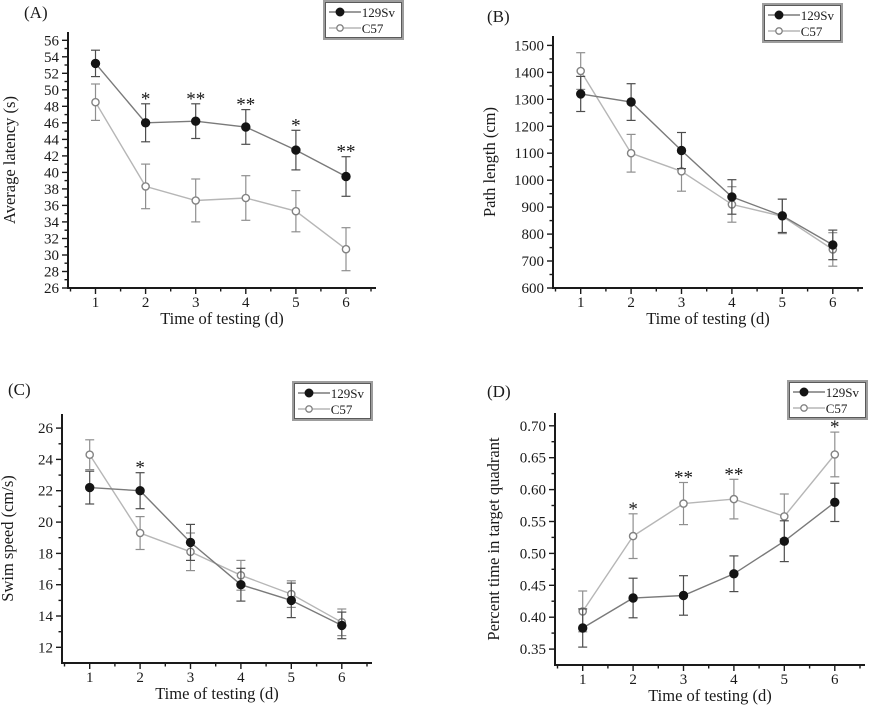  What do you see at coordinates (51, 107) in the screenshot?
I see `y-tick-label: 48` at bounding box center [51, 107].